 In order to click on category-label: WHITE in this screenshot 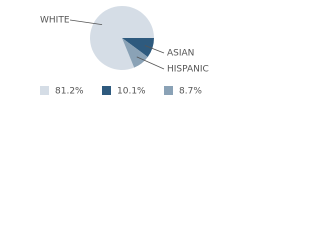, I will do `click(55, 21)`.